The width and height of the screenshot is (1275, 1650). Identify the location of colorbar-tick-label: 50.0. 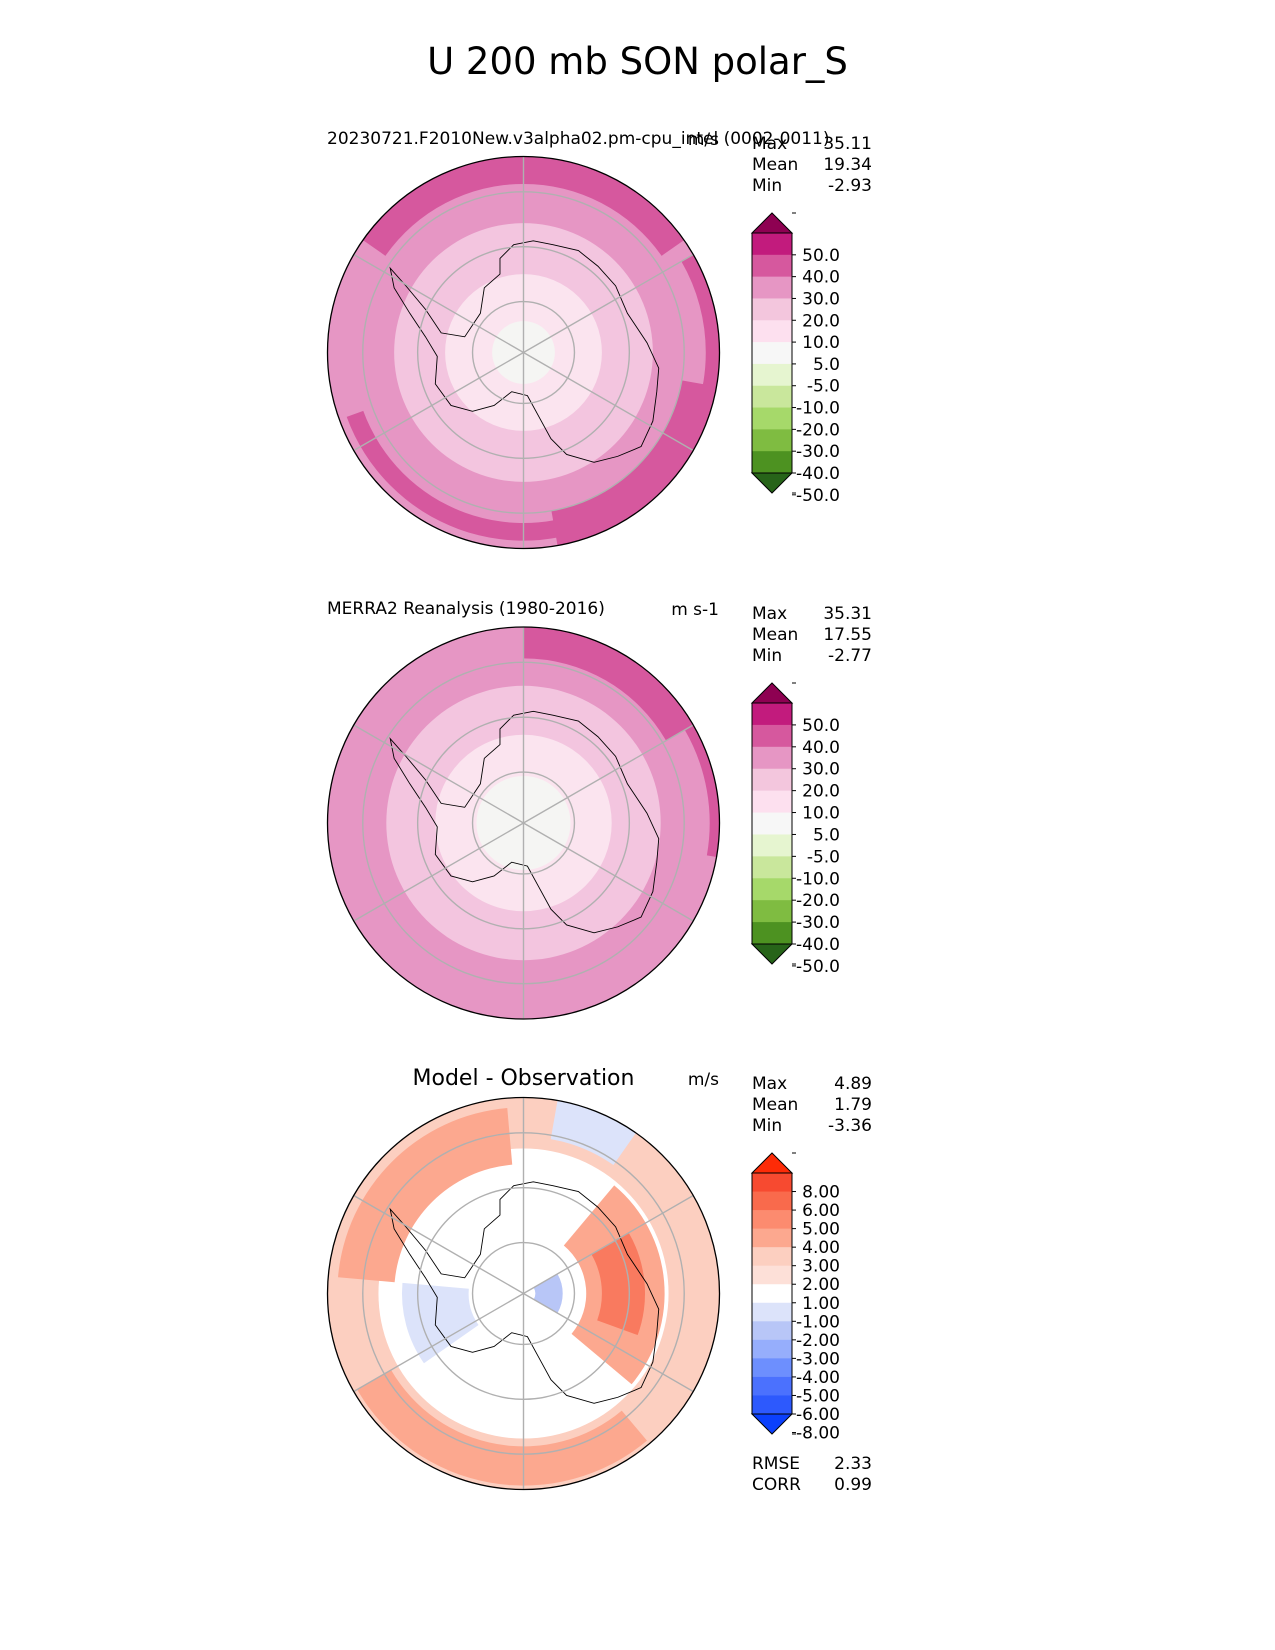
(821, 726).